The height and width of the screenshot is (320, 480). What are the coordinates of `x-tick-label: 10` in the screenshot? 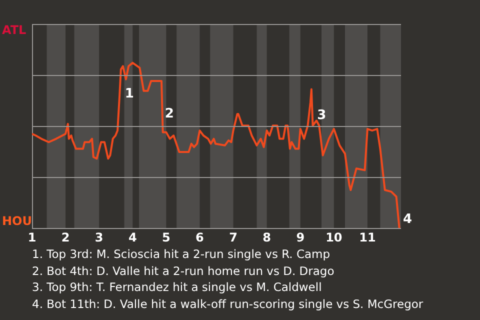 It's located at (334, 237).